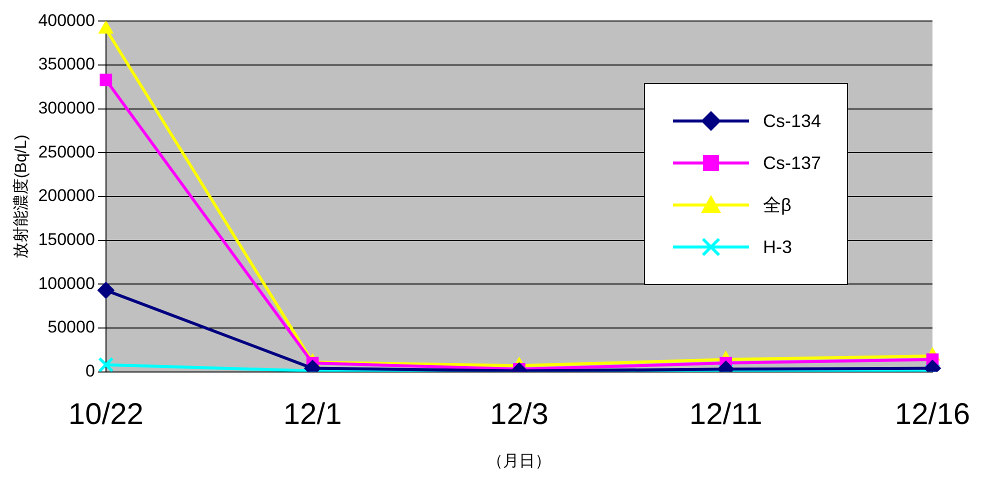 The width and height of the screenshot is (998, 479). What do you see at coordinates (66, 64) in the screenshot?
I see `y-tick-label: 350000` at bounding box center [66, 64].